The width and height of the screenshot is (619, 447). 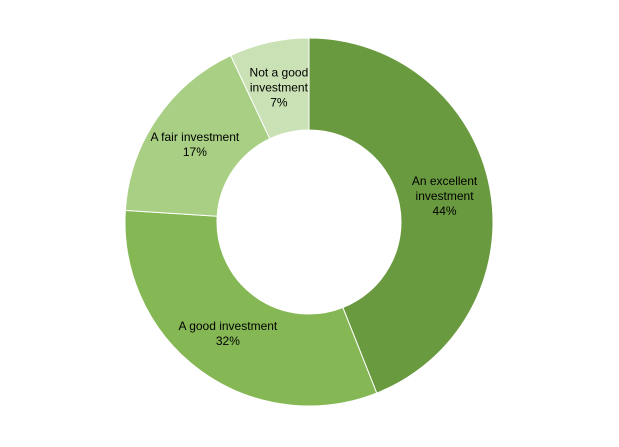 I want to click on slice-category-label: Not a good, so click(x=279, y=72).